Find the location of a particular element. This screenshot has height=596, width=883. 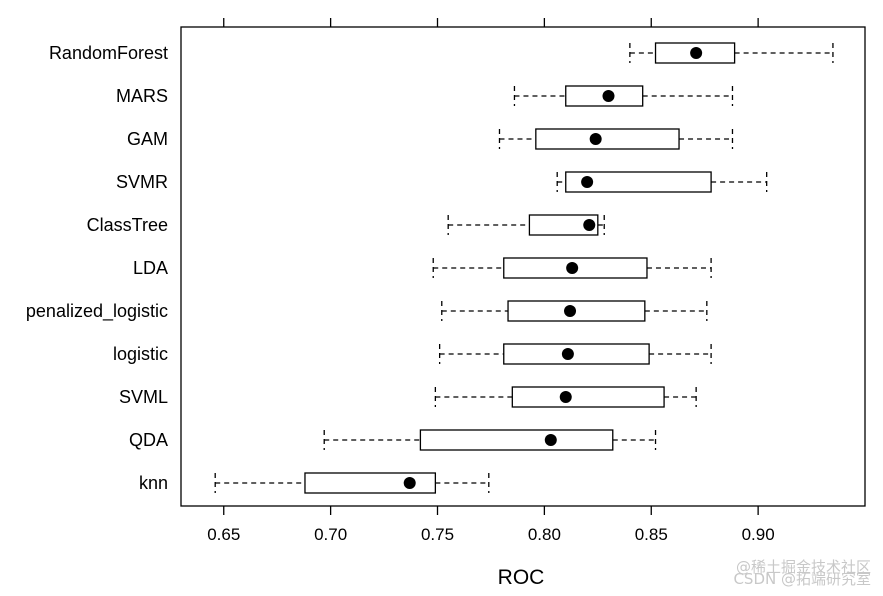

tick-label: 0.85 is located at coordinates (651, 534).